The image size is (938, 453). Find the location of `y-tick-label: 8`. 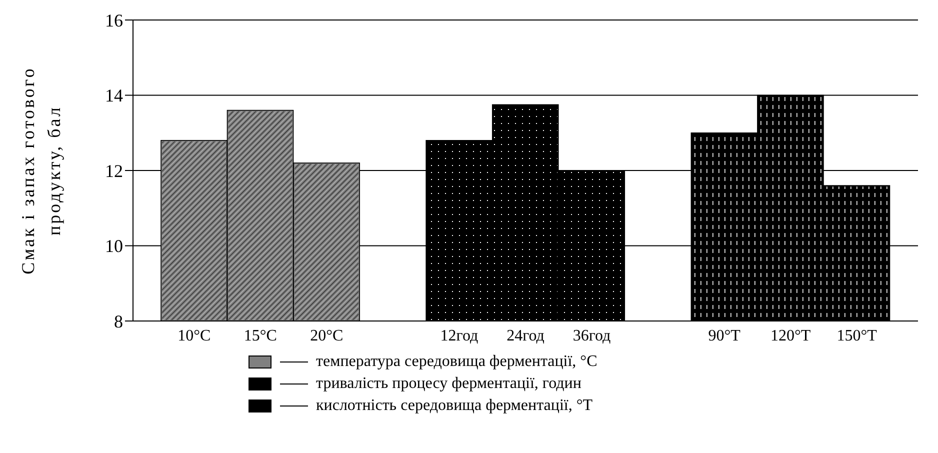

y-tick-label: 8 is located at coordinates (118, 321).